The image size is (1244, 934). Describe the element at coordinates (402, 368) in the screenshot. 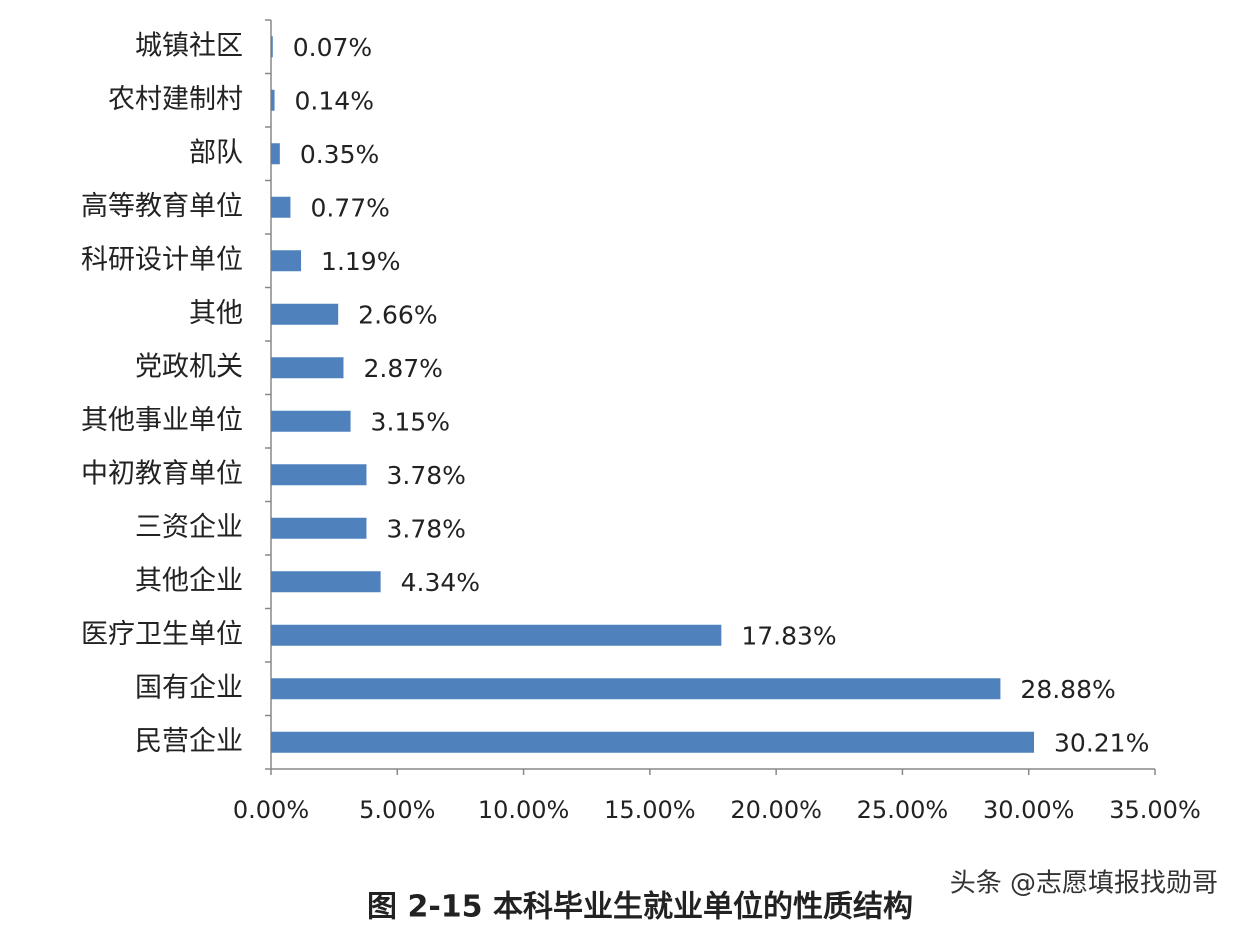

I see `data-label: 2.87%` at that location.